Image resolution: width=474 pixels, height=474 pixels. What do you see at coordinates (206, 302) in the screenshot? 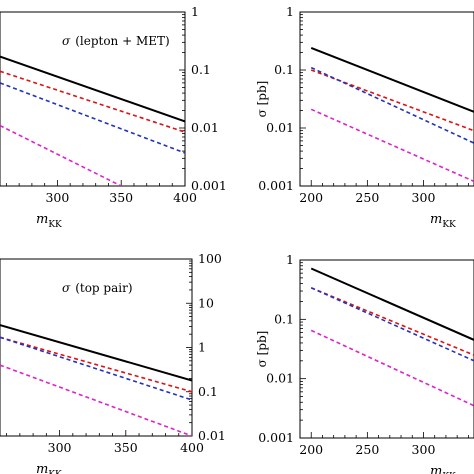
I see `y-tick-label: 10` at bounding box center [206, 302].